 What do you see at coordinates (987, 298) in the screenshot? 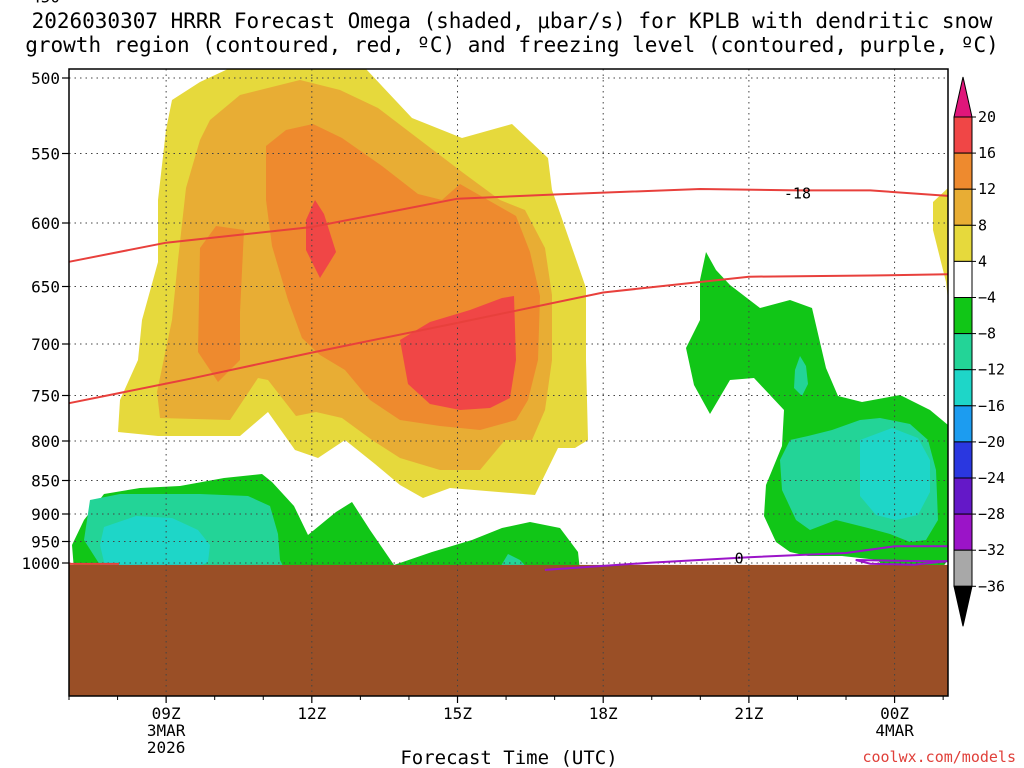
I see `colorbar-label: −4` at bounding box center [987, 298].